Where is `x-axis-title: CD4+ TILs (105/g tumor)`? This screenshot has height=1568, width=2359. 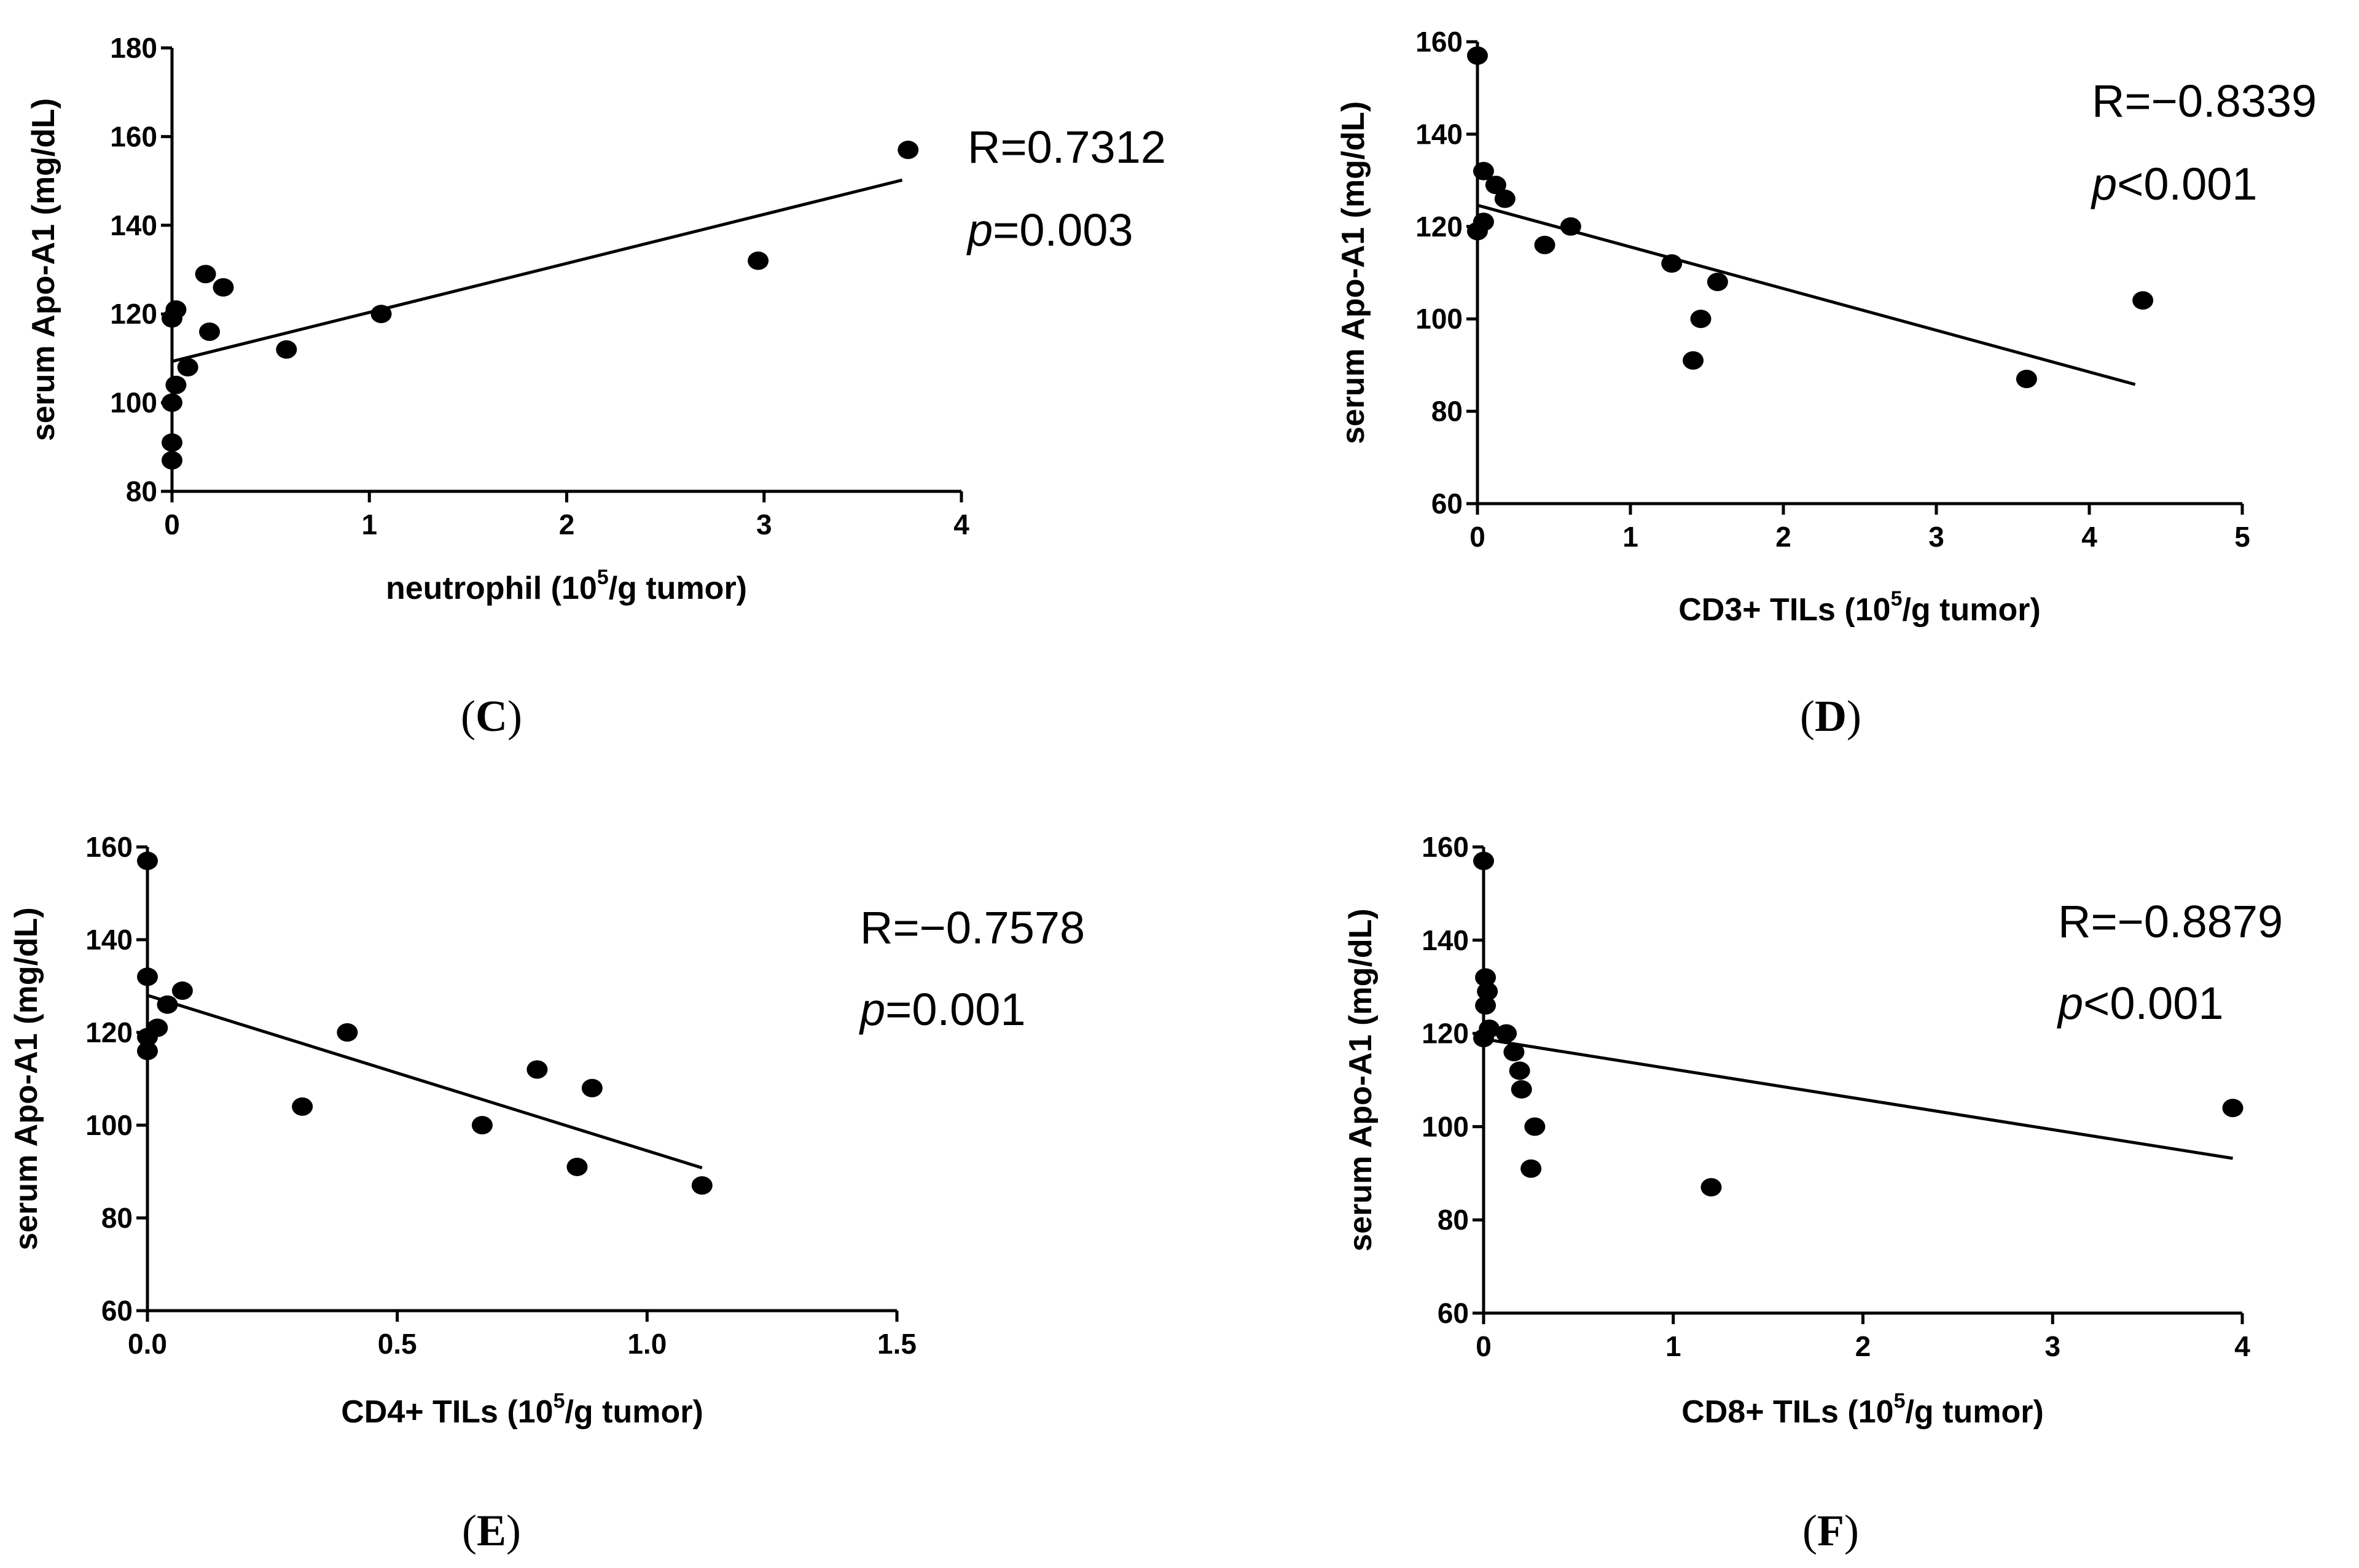 x-axis-title: CD4+ TILs (105/g tumor) is located at coordinates (522, 1409).